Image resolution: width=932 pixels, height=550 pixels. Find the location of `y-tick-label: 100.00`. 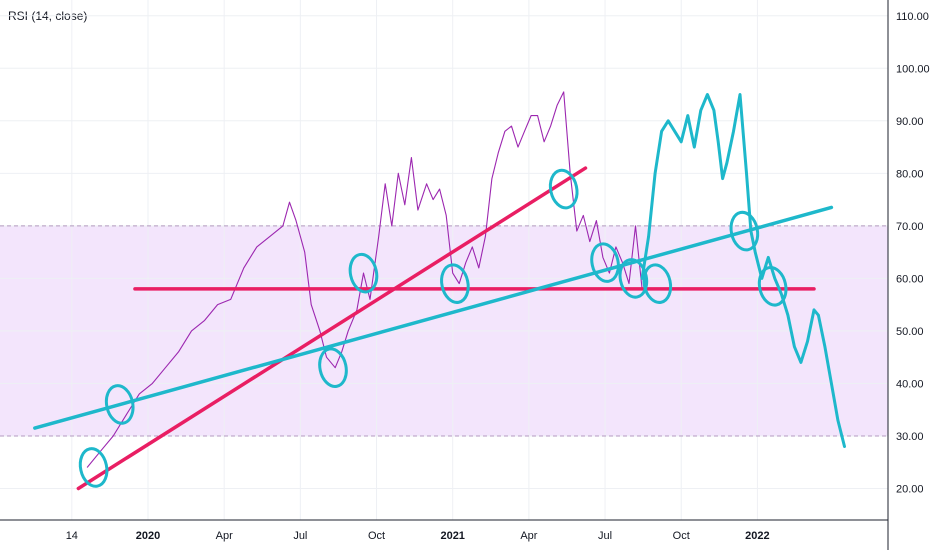

y-tick-label: 100.00 is located at coordinates (913, 69).